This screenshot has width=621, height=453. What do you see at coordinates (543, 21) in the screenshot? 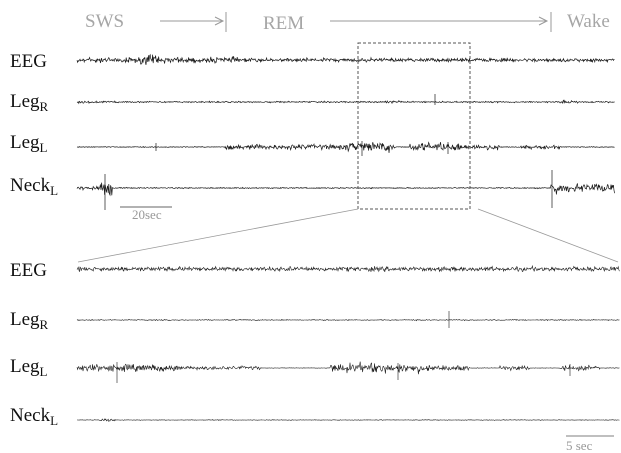
I see `rem-arrow-head` at bounding box center [543, 21].